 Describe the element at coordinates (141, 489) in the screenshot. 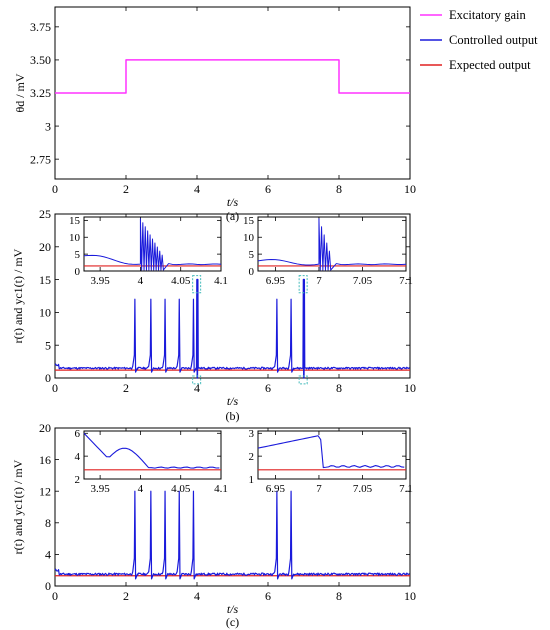

I see `c-inset-x-tick-label: 4` at that location.